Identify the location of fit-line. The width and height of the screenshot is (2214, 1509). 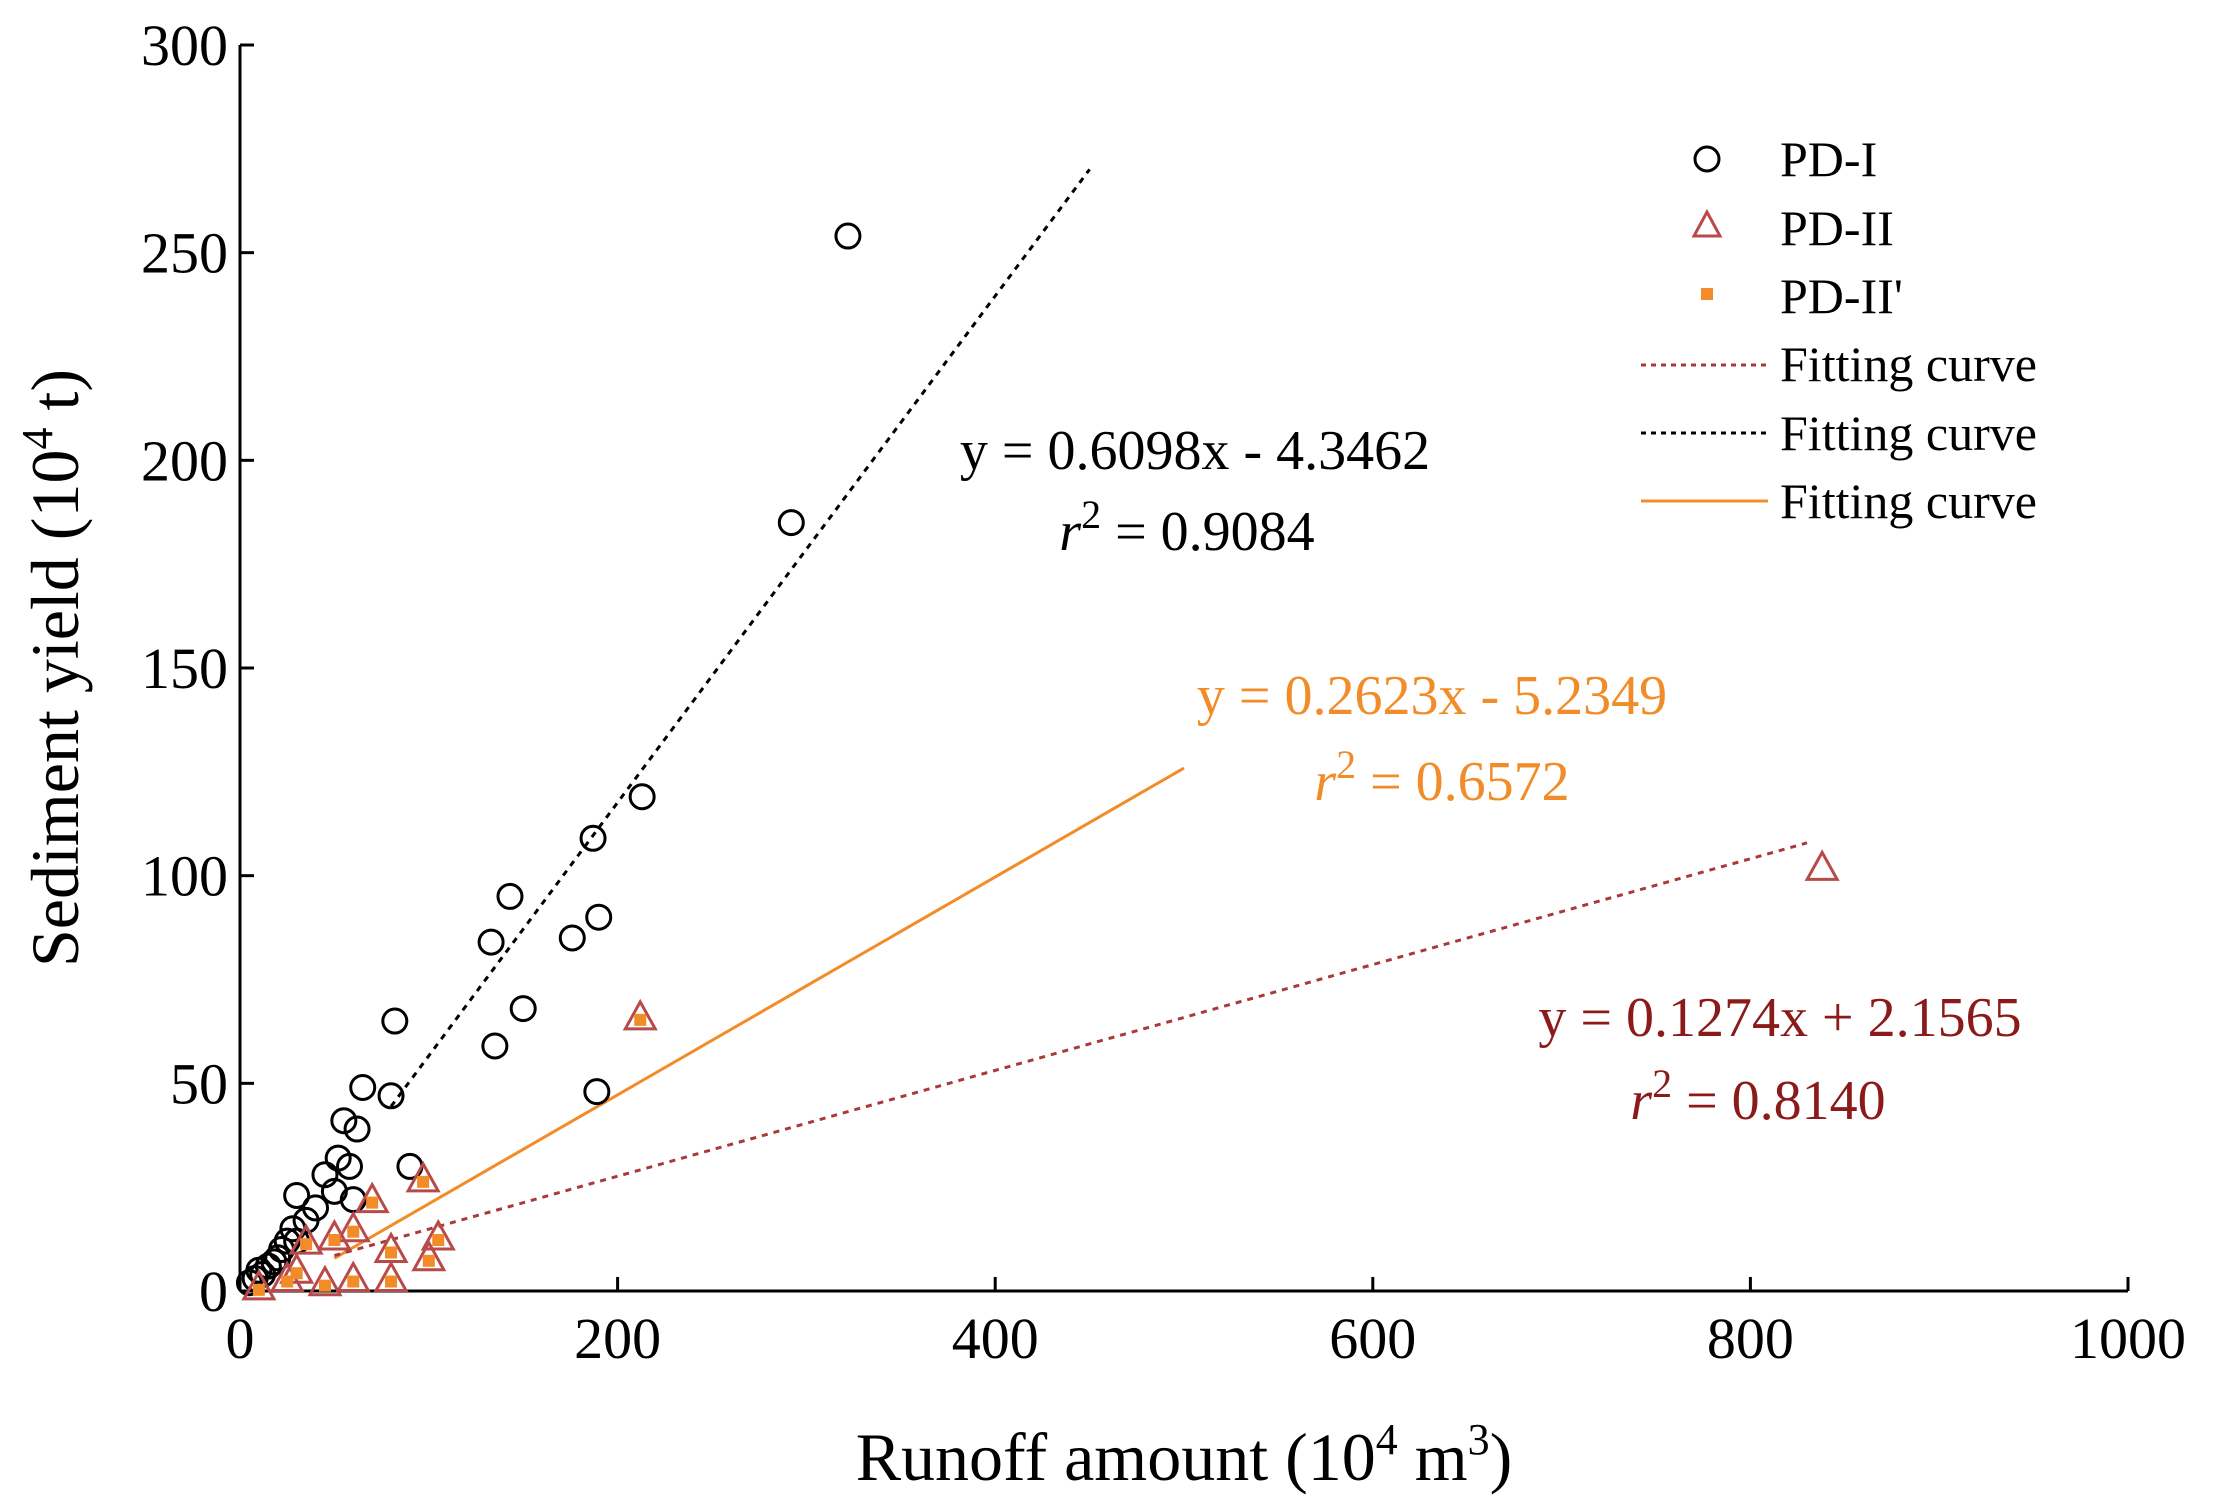
(759, 1013).